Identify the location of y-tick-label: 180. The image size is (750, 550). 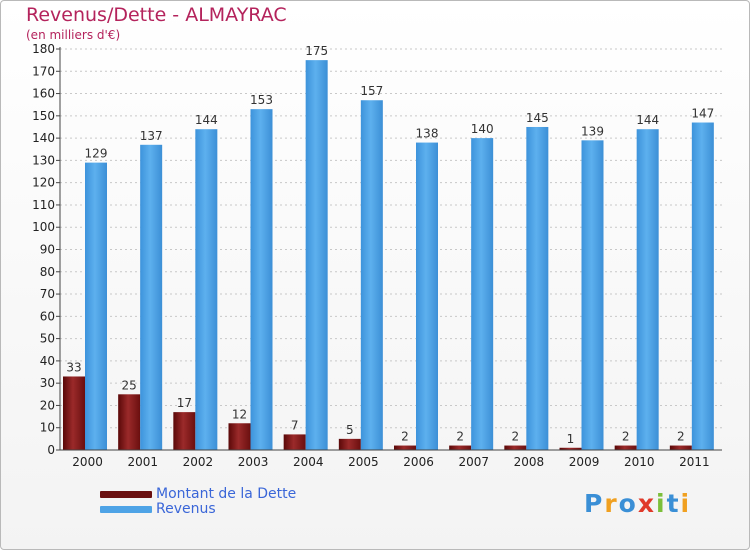
(43, 49).